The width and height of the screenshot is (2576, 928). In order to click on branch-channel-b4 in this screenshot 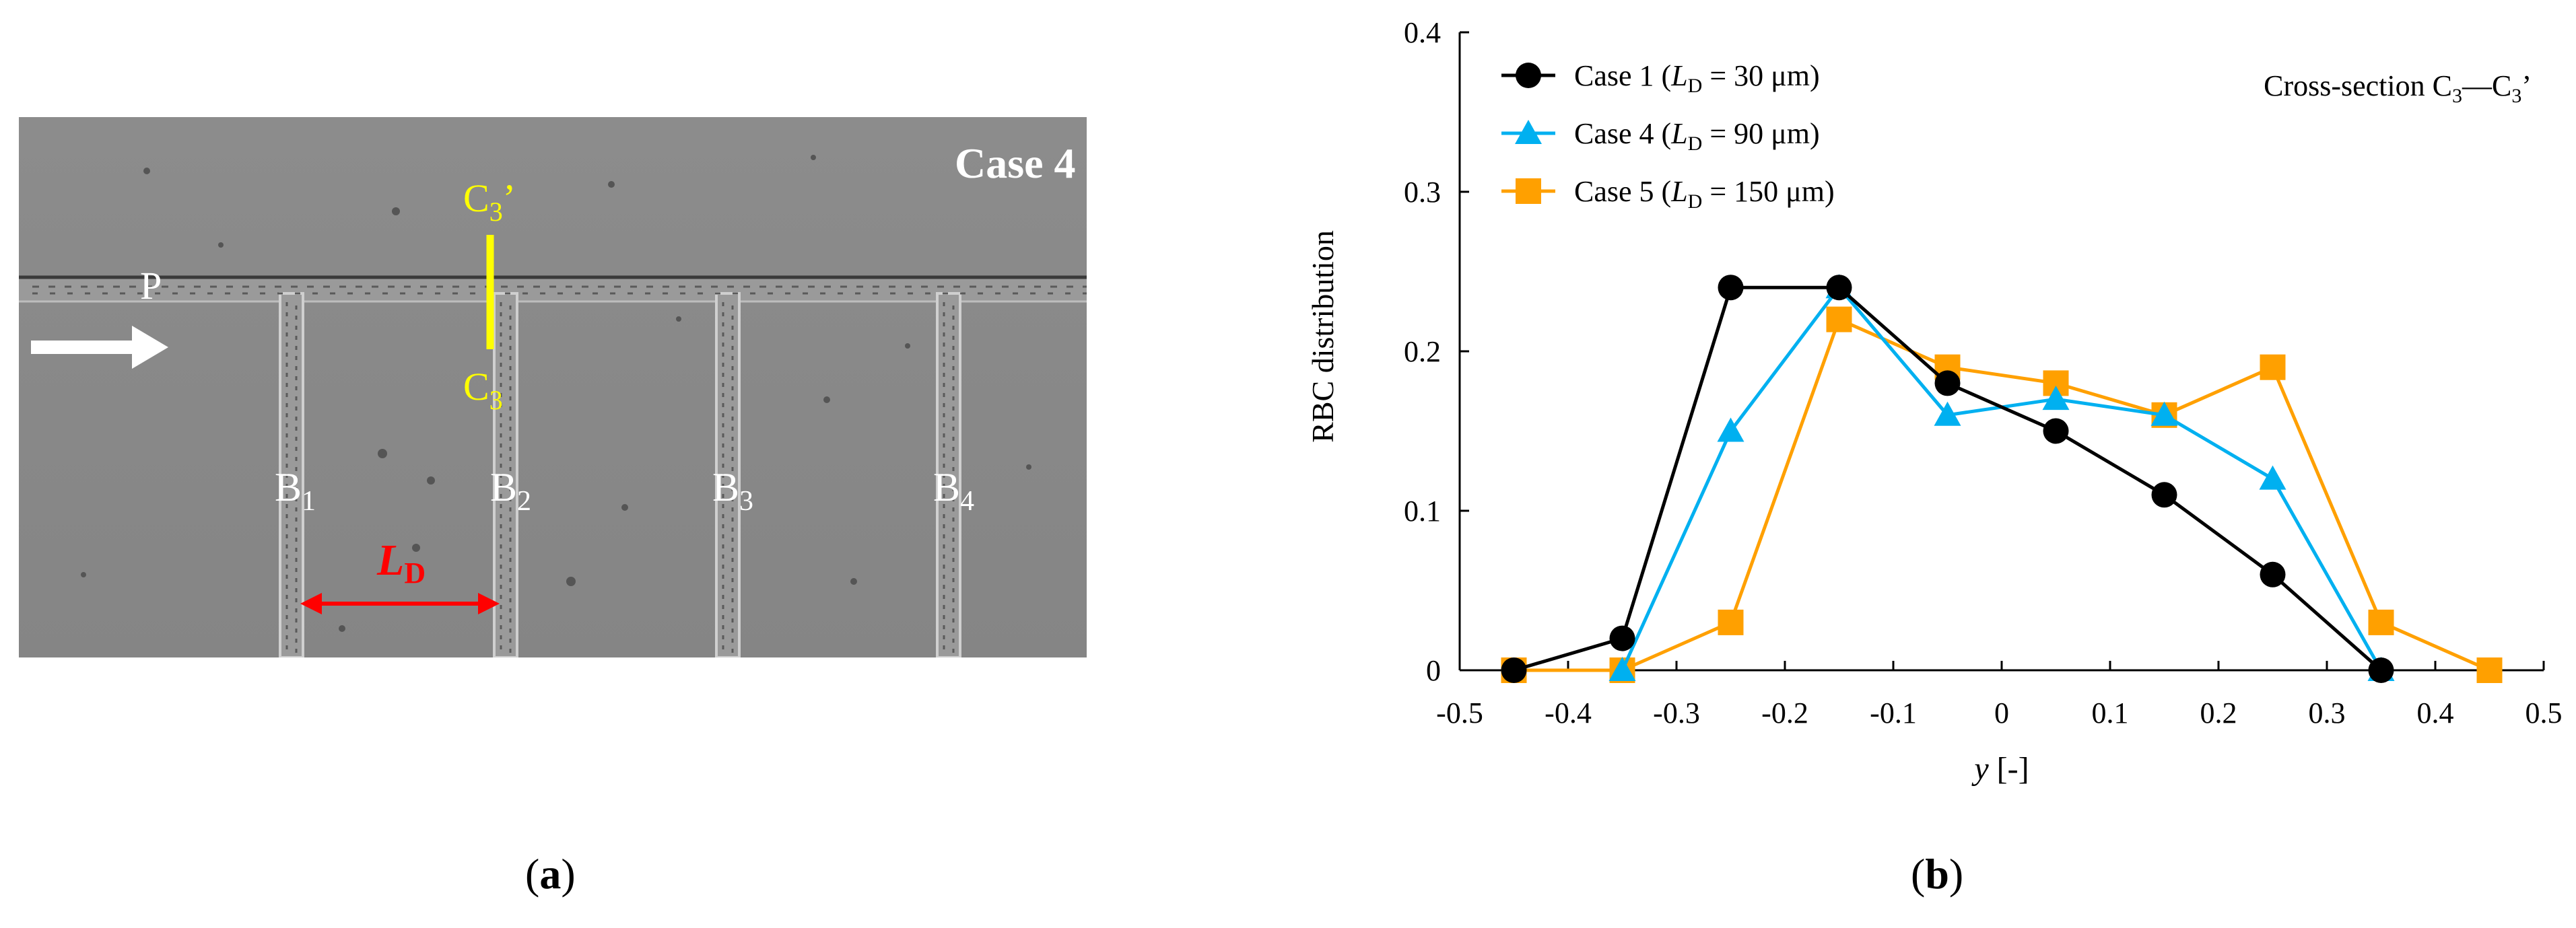, I will do `click(948, 474)`.